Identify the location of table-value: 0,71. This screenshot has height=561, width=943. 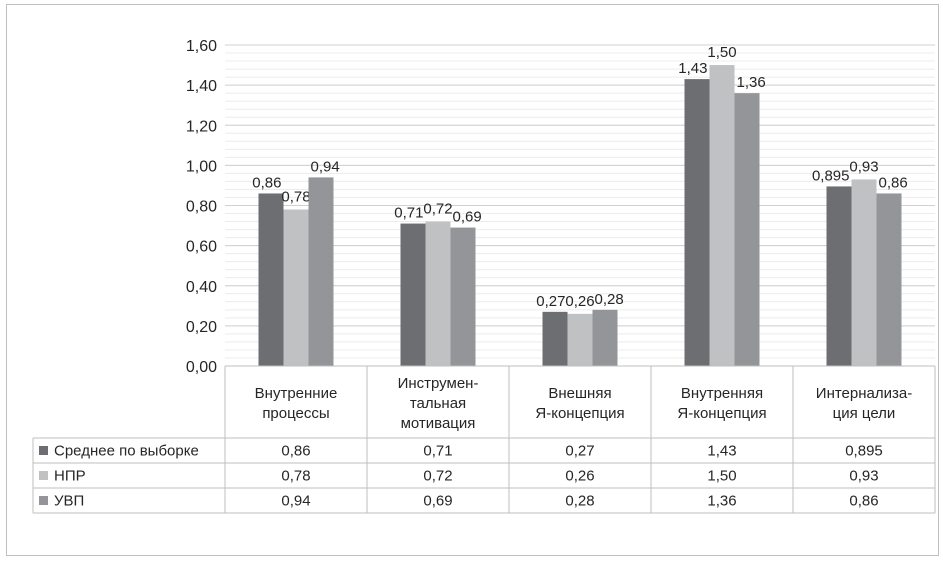
(437, 451).